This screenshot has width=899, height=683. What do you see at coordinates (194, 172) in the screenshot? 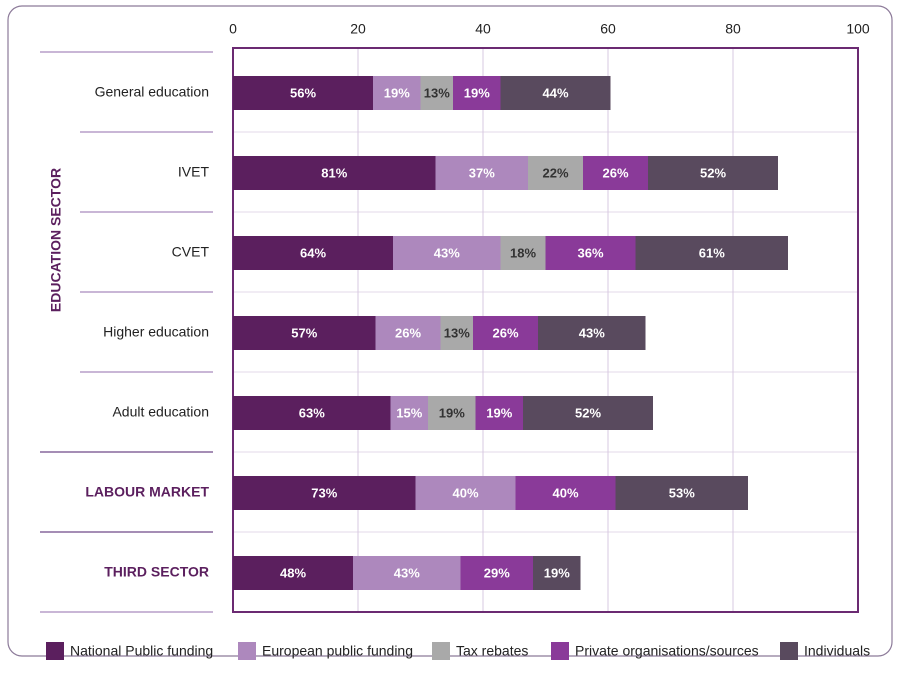
I see `y-tick-label: IVET` at bounding box center [194, 172].